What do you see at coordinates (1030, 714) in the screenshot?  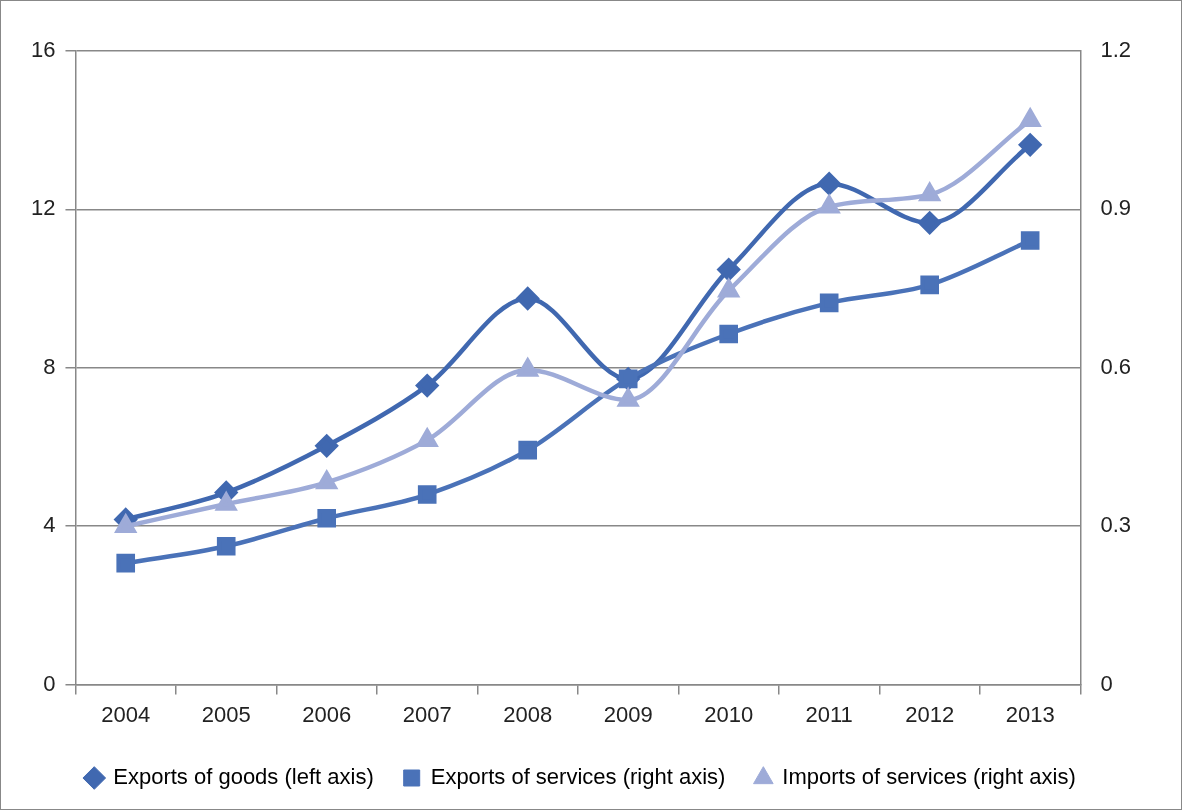 I see `x-tick-label: 2013` at bounding box center [1030, 714].